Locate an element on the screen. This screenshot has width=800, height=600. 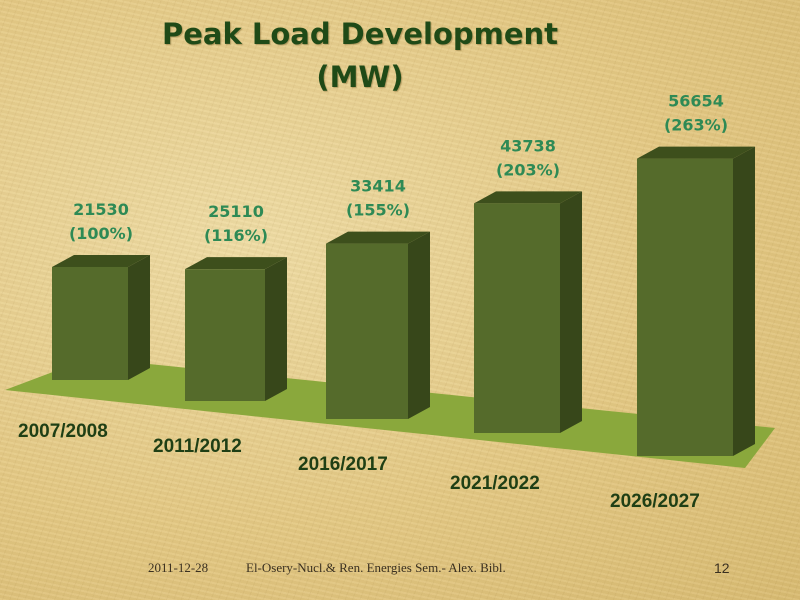
category-label: 2016/2017 is located at coordinates (343, 464).